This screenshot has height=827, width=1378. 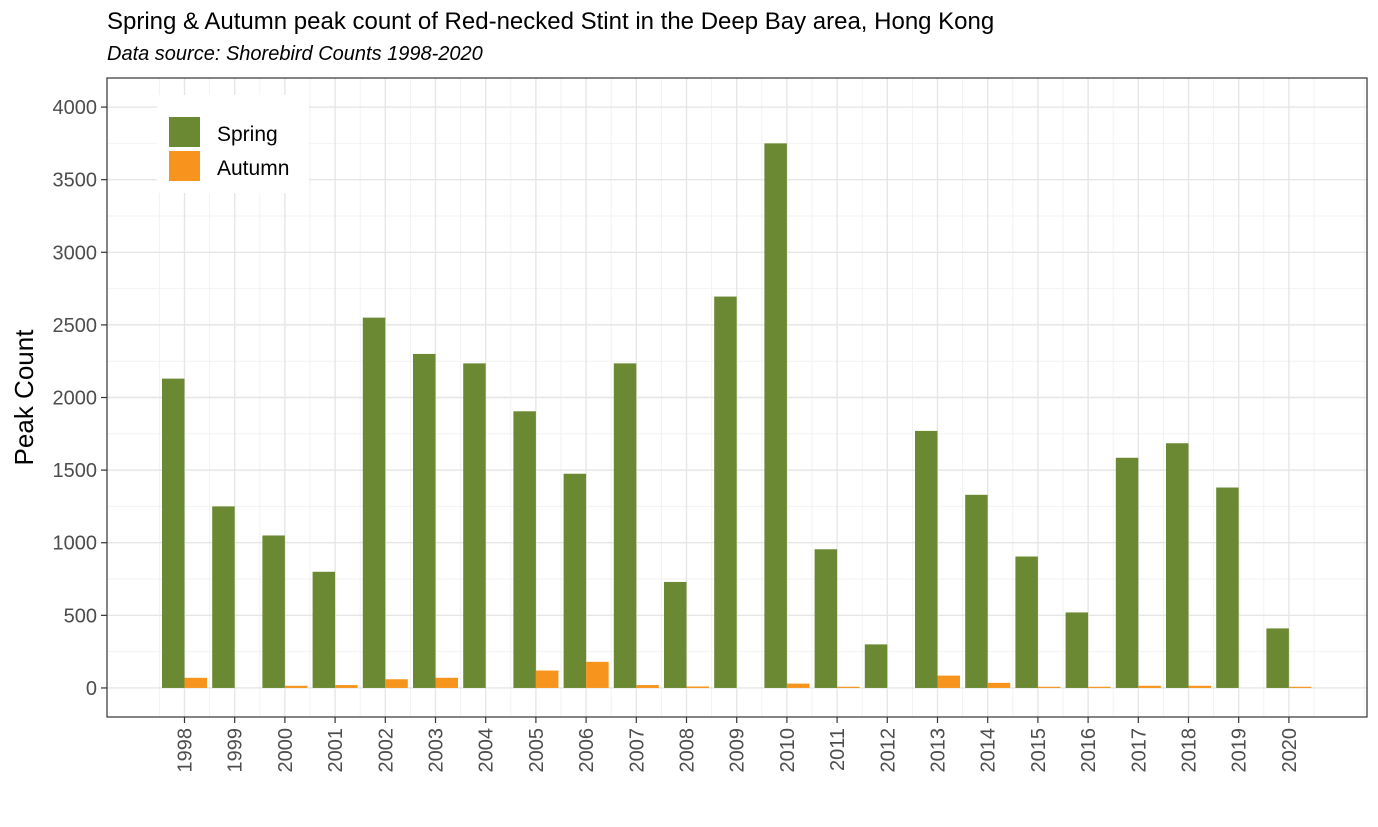 I want to click on legend-label-autumn: Autumn, so click(x=253, y=168).